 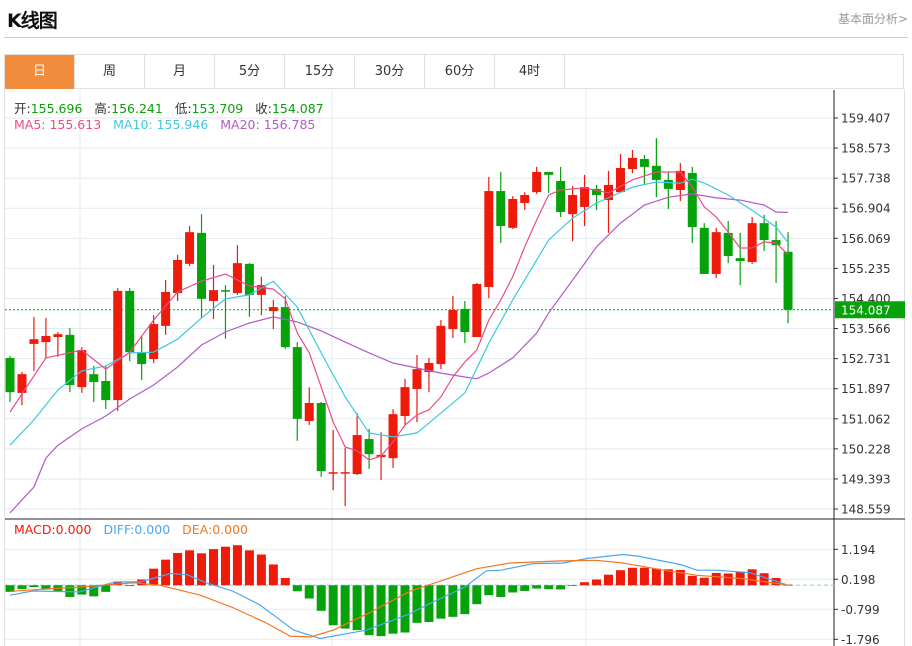 What do you see at coordinates (110, 72) in the screenshot?
I see `tab-week: 周` at bounding box center [110, 72].